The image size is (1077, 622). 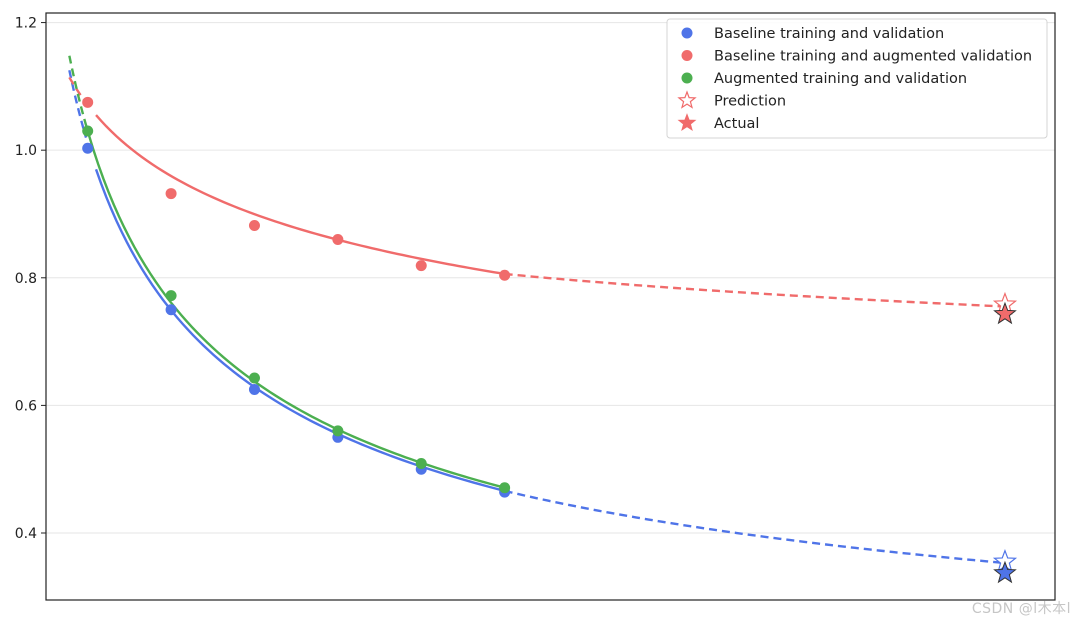 What do you see at coordinates (26, 24) in the screenshot?
I see `y-tick-label: 1.2` at bounding box center [26, 24].